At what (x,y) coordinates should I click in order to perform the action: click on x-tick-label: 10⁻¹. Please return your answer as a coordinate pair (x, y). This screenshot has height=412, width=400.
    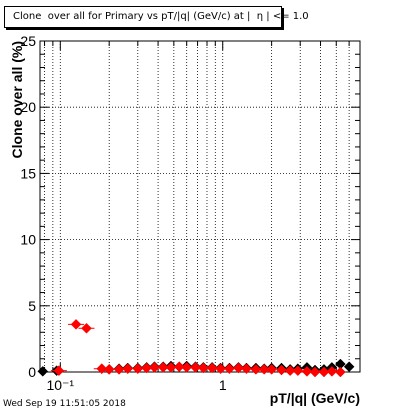
    Looking at the image, I should click on (60, 385).